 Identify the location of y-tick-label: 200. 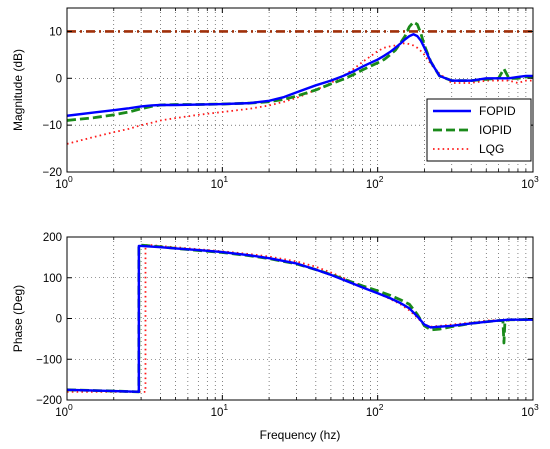
(52, 238).